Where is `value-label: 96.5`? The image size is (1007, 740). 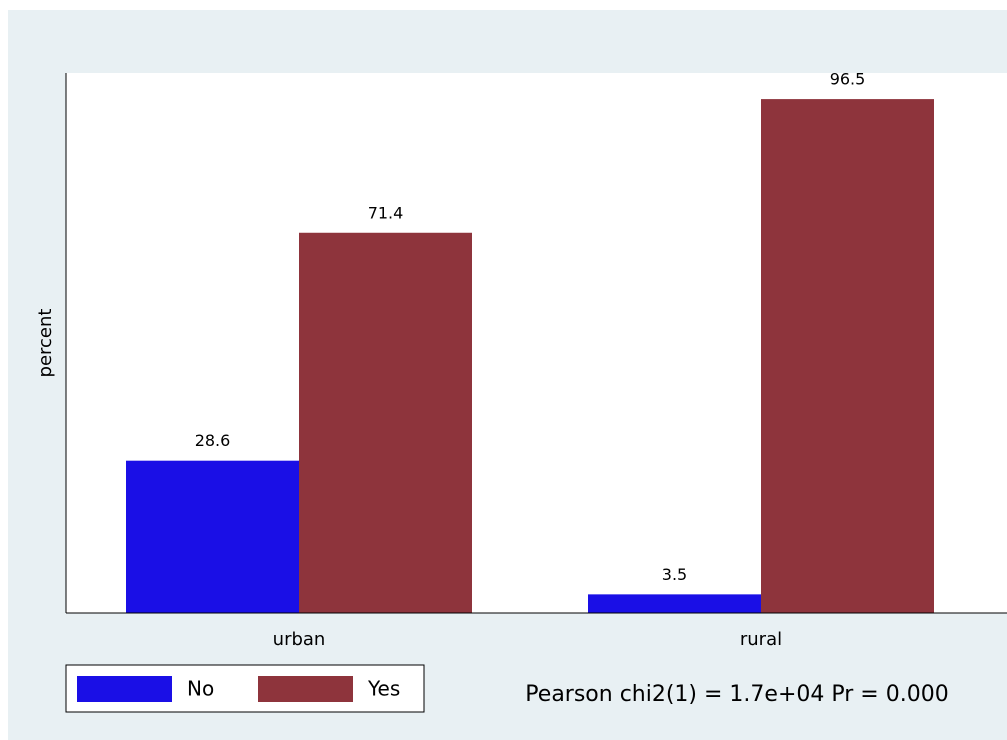
value-label: 96.5 is located at coordinates (848, 79).